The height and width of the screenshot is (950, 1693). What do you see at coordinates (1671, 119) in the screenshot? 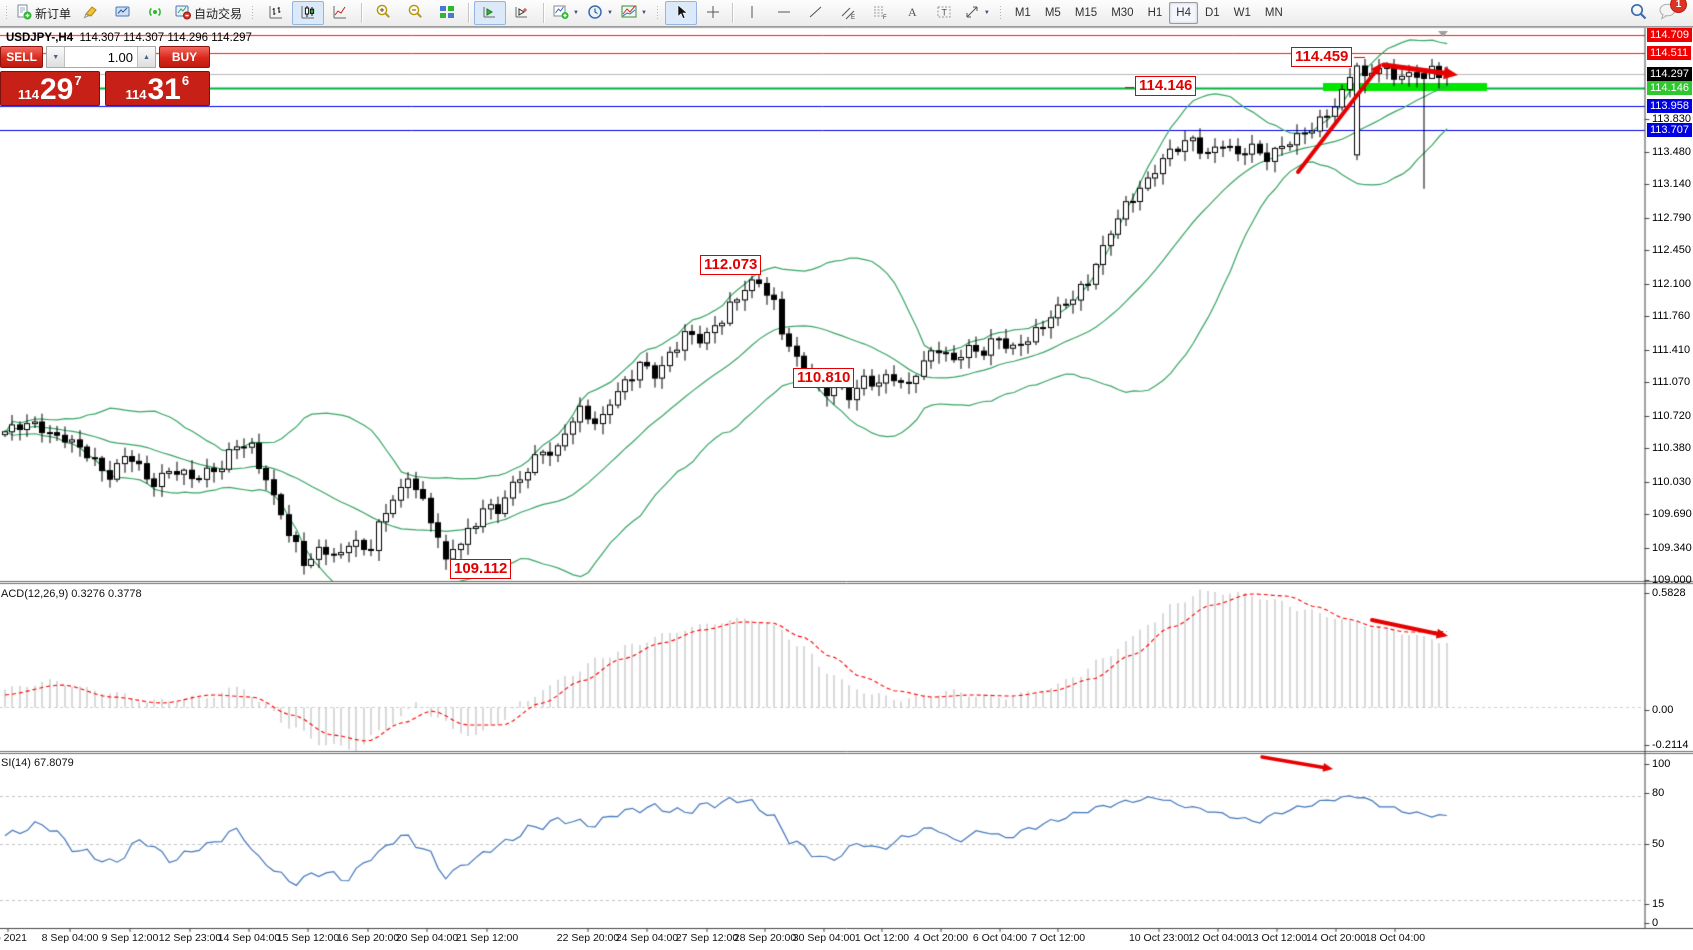
I see `price-tick-113.83: 113.830` at bounding box center [1671, 119].